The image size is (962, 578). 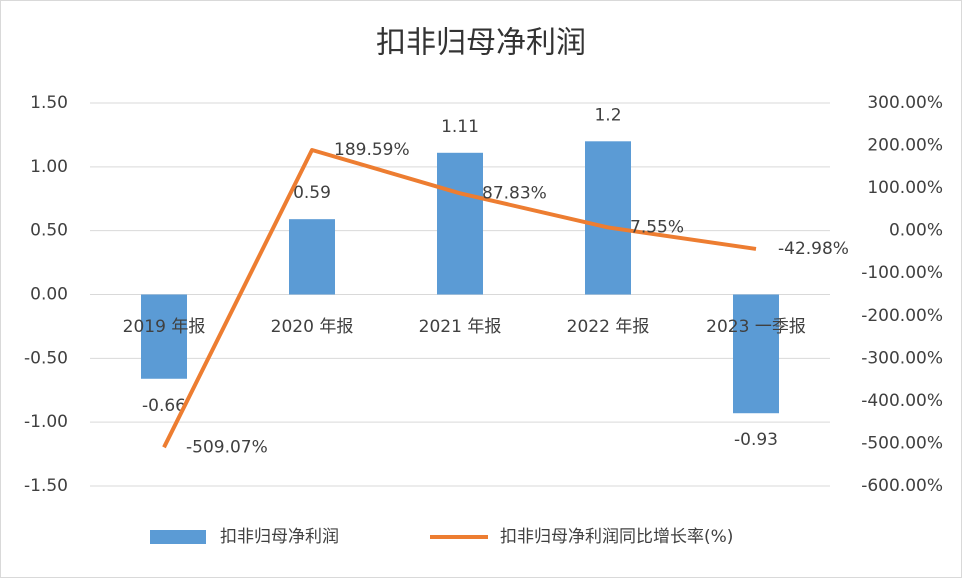 What do you see at coordinates (460, 127) in the screenshot?
I see `bar-value-label: 1.11` at bounding box center [460, 127].